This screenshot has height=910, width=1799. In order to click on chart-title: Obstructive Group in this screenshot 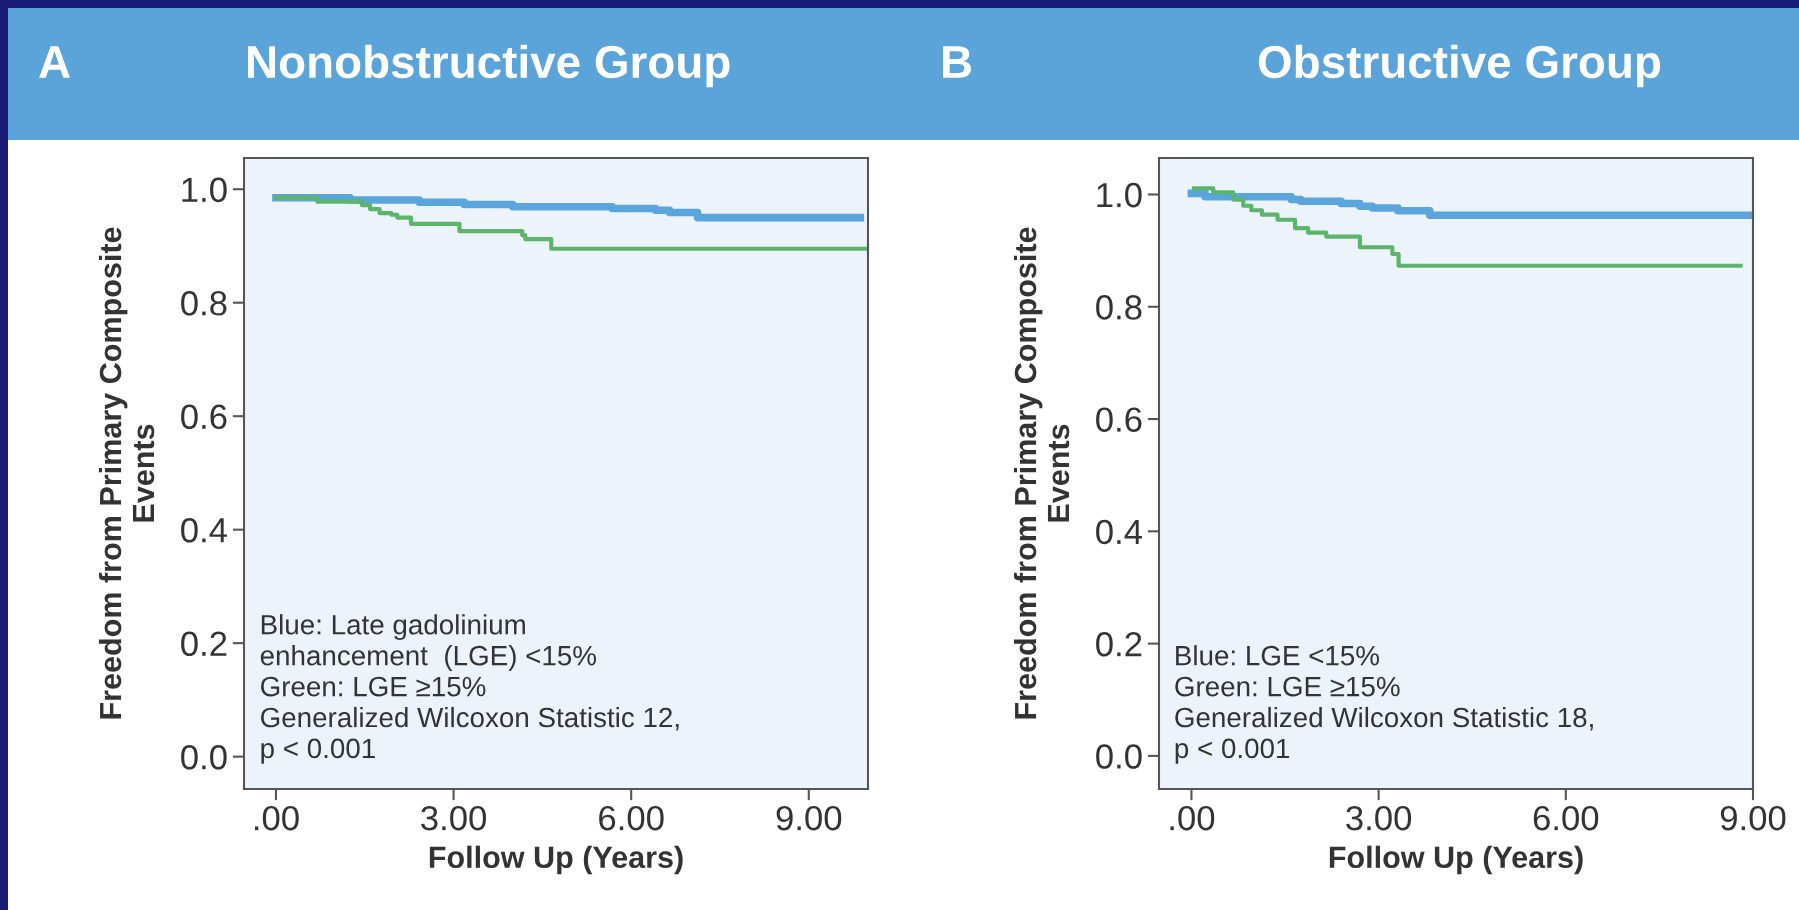, I will do `click(1459, 66)`.